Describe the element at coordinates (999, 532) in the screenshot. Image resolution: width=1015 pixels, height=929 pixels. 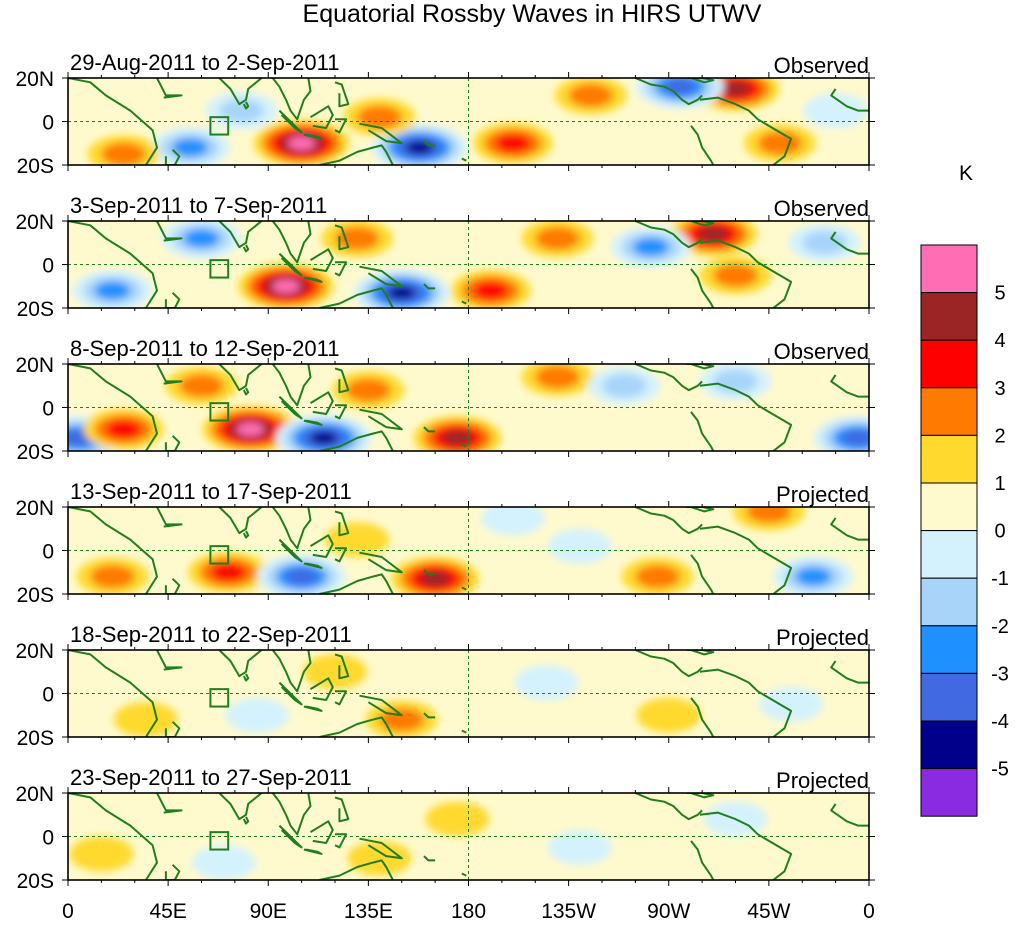
I see `colorbar-label: 0` at that location.